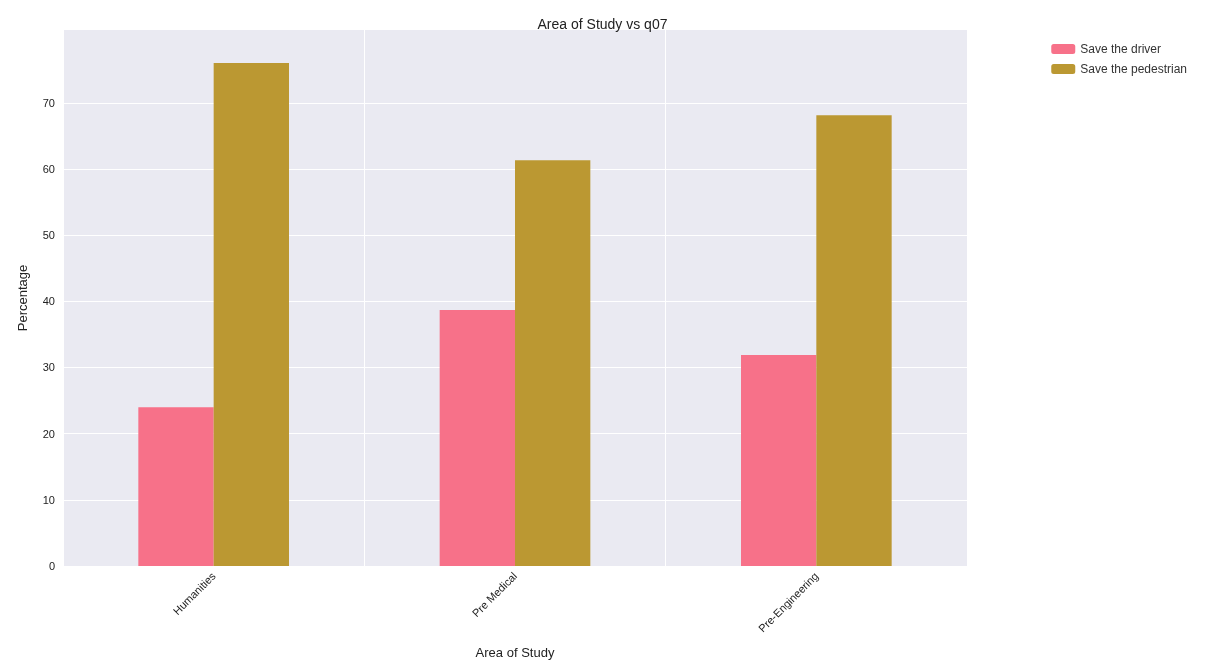  Describe the element at coordinates (1134, 69) in the screenshot. I see `legend-label: Save the pedestrian` at that location.